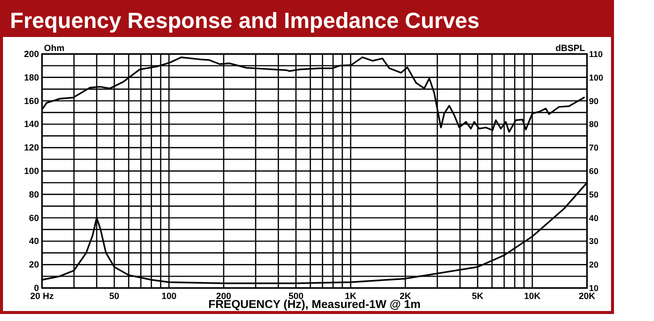 This screenshot has height=321, width=654. Describe the element at coordinates (570, 48) in the screenshot. I see `y2-axis-title: dBSPL` at that location.